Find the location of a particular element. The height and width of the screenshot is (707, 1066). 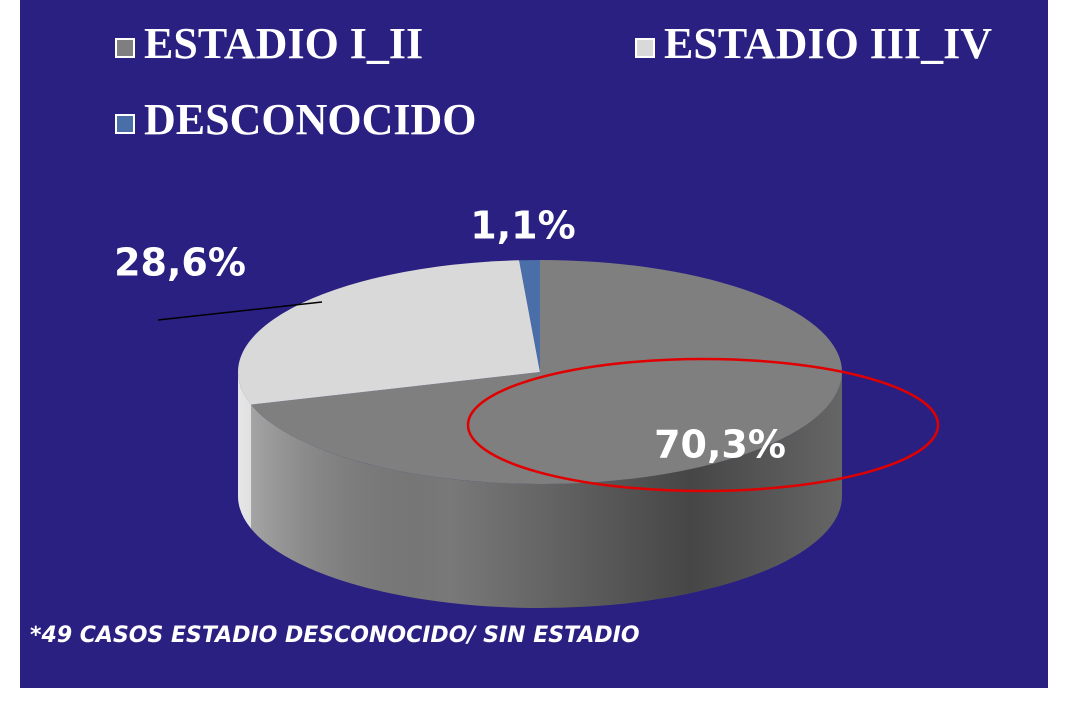

legend-label: ESTADIO III_IV is located at coordinates (828, 43).